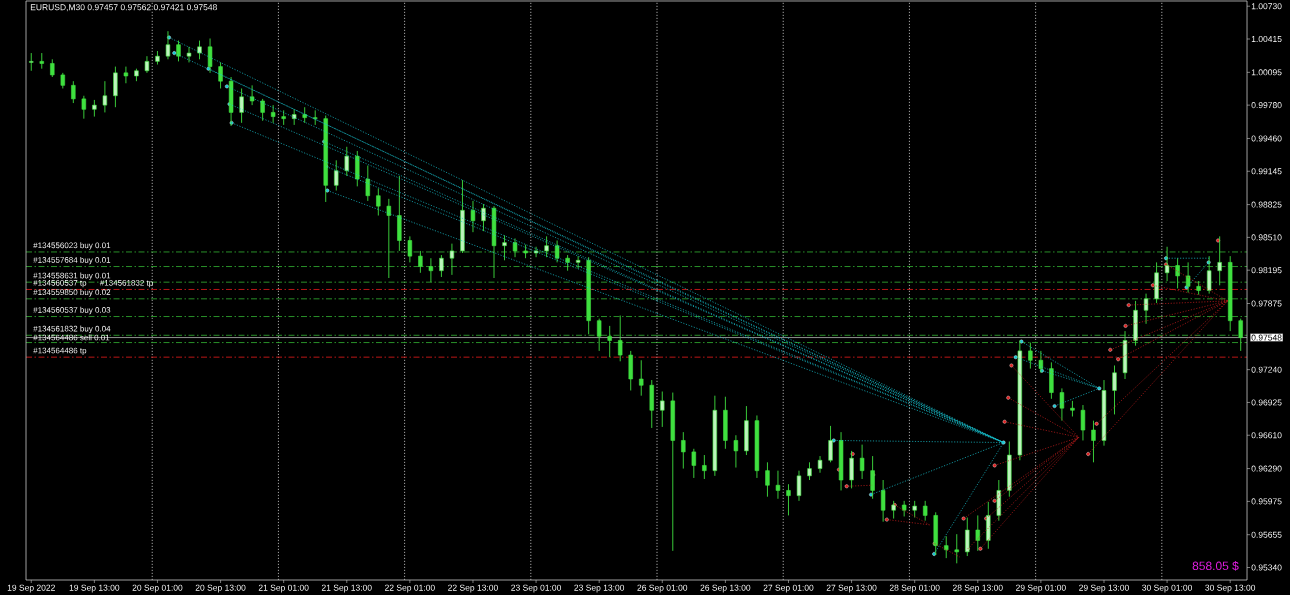 The width and height of the screenshot is (1290, 595). What do you see at coordinates (1266, 369) in the screenshot?
I see `y-tick-label: 0.97240` at bounding box center [1266, 369].